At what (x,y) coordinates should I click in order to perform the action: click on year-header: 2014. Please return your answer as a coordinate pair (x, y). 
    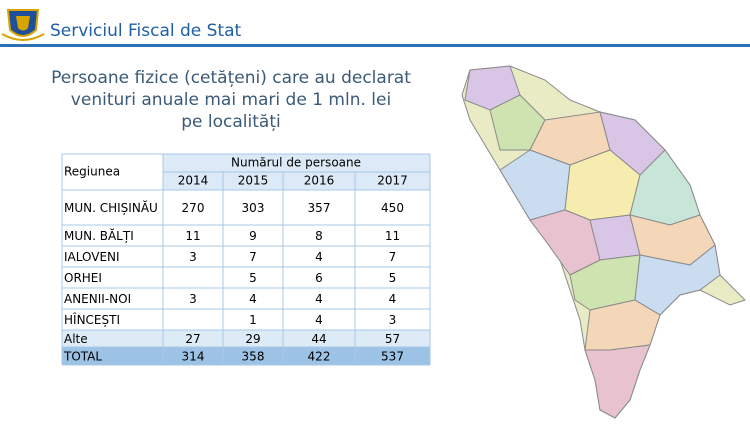
    Looking at the image, I should click on (193, 181).